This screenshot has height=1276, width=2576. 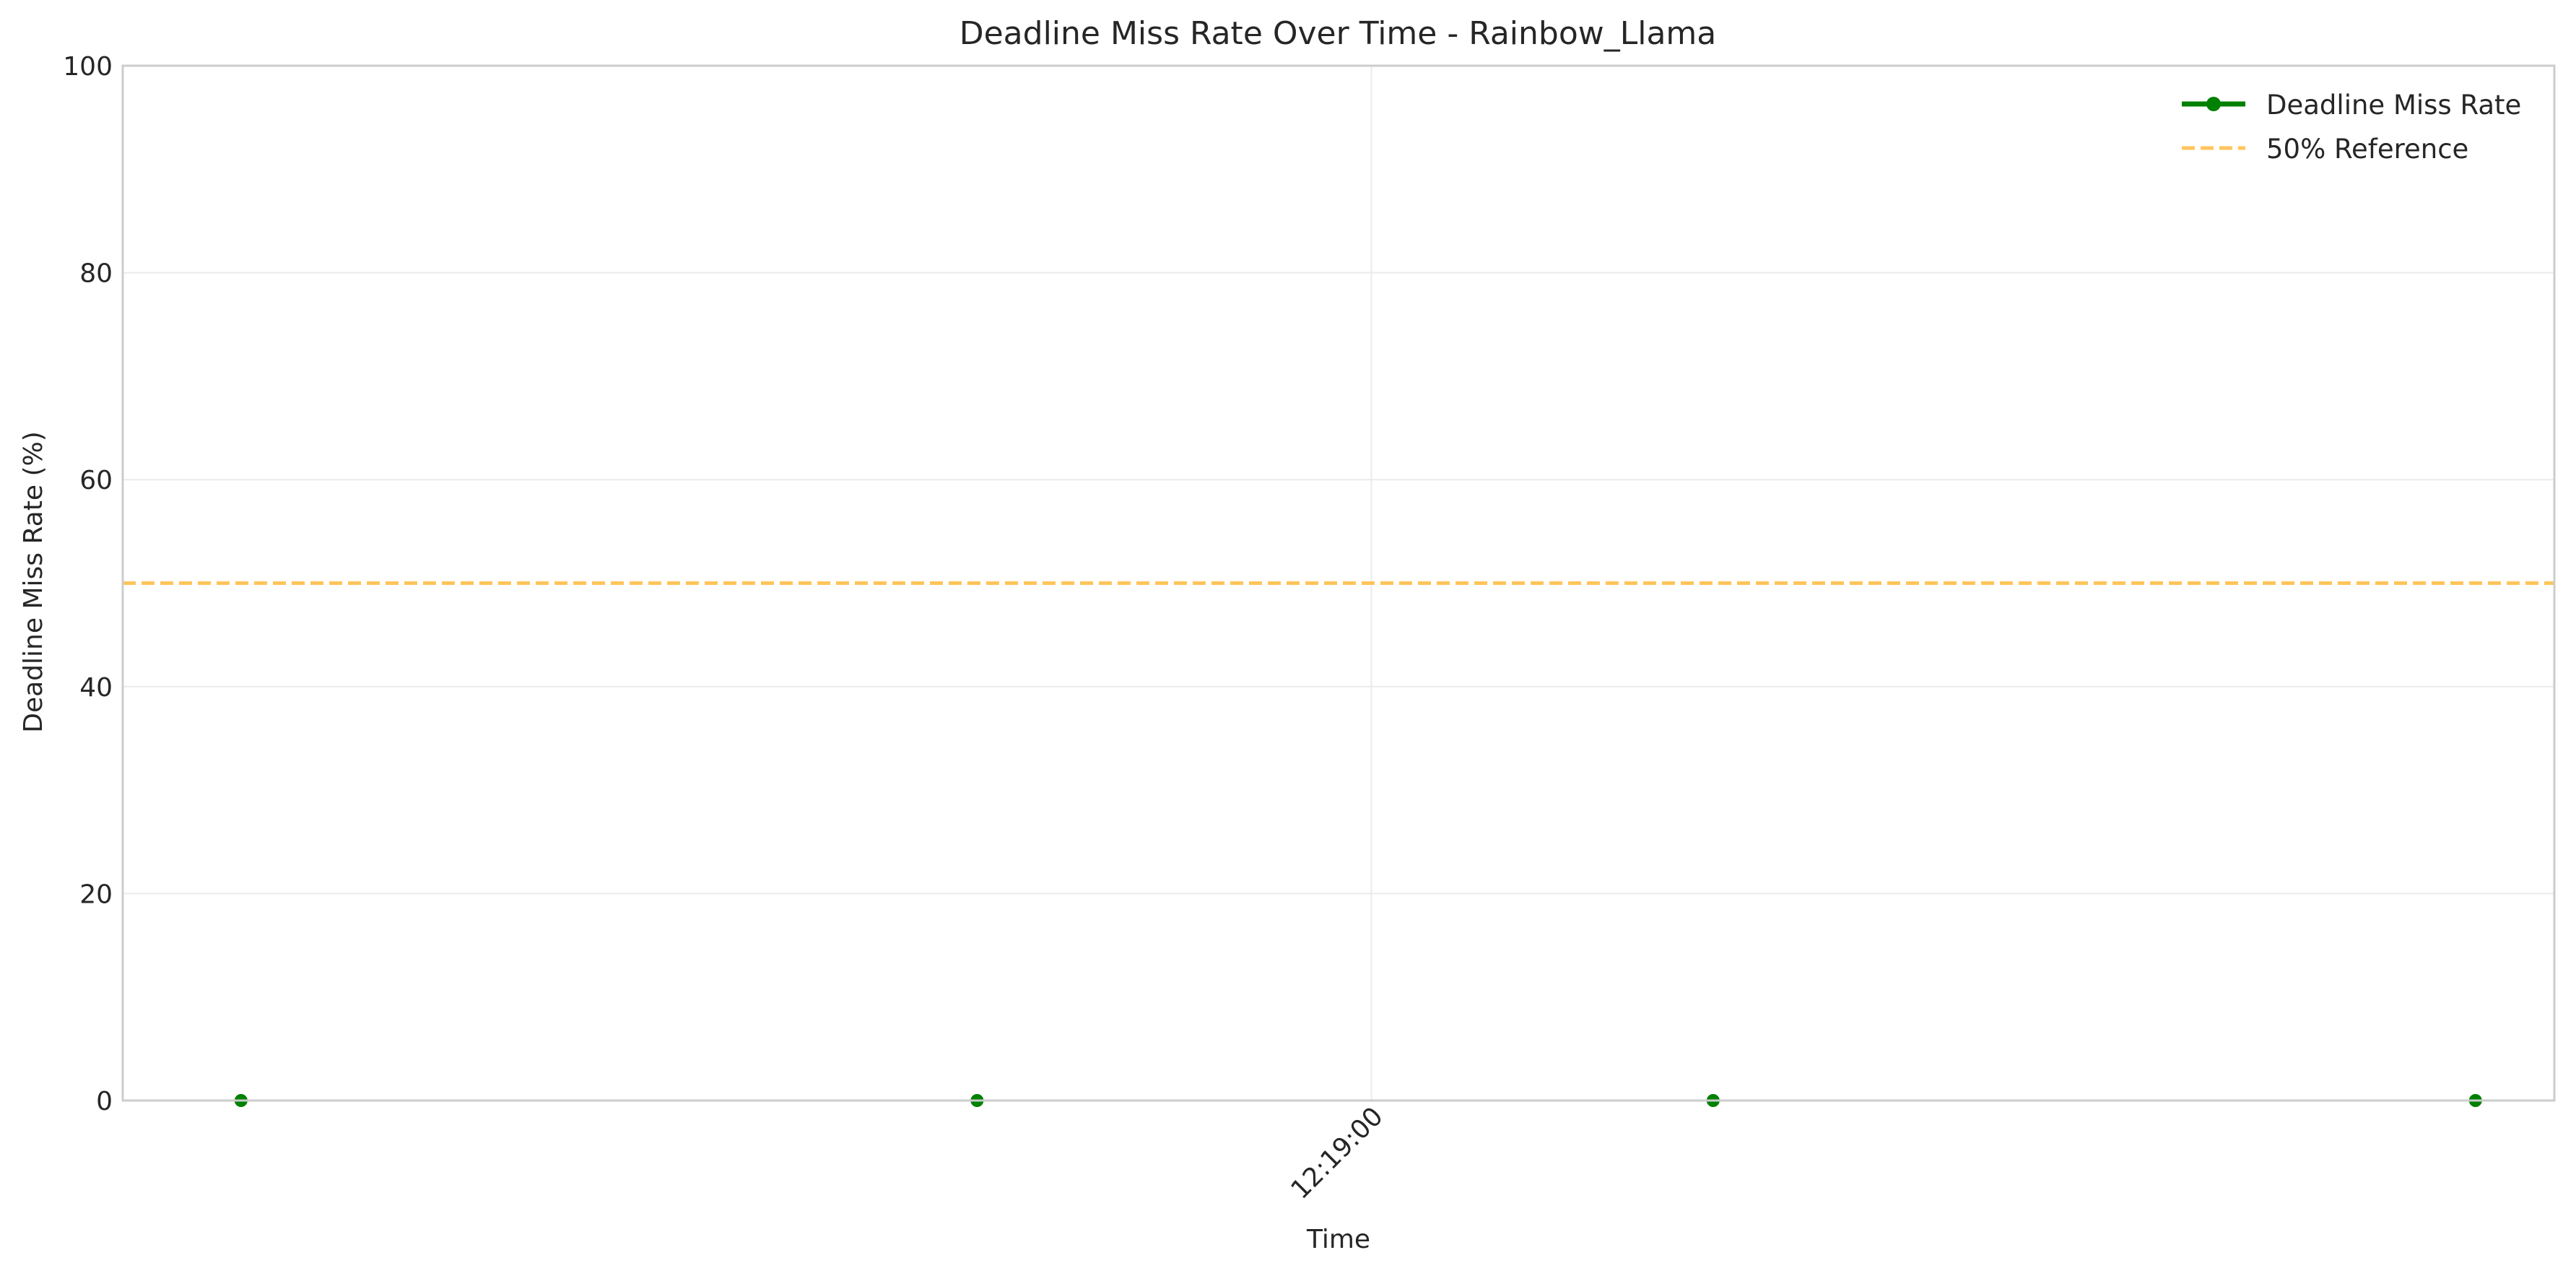 What do you see at coordinates (2351, 127) in the screenshot?
I see `legend: Deadline Miss Rate 50% Reference` at bounding box center [2351, 127].